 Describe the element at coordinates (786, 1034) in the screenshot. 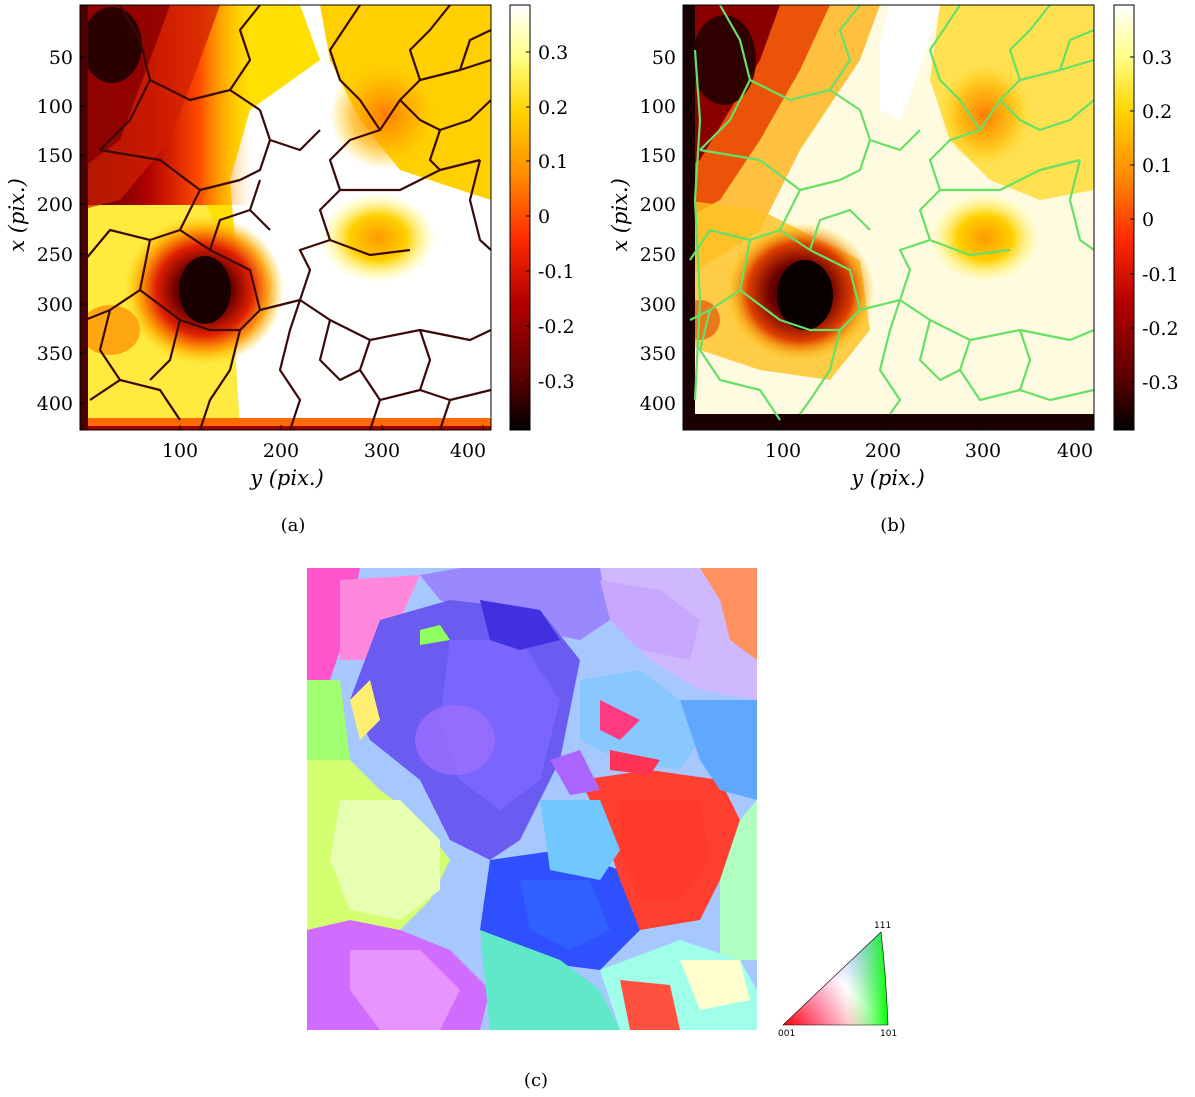

I see `ipf-label-001: 001` at that location.